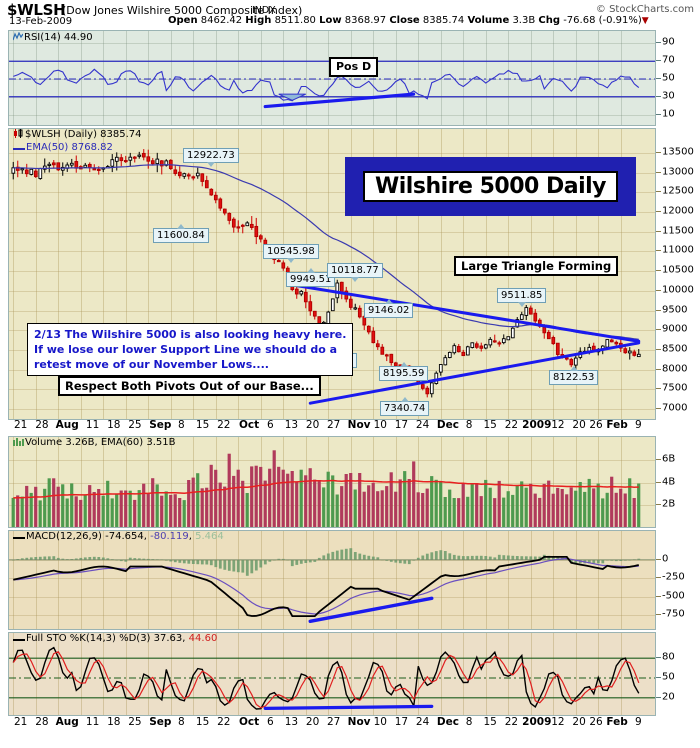  Describe the element at coordinates (100, 442) in the screenshot. I see `volume-legend-text: Volume 3.26B, EMA(60) 3.51B` at that location.